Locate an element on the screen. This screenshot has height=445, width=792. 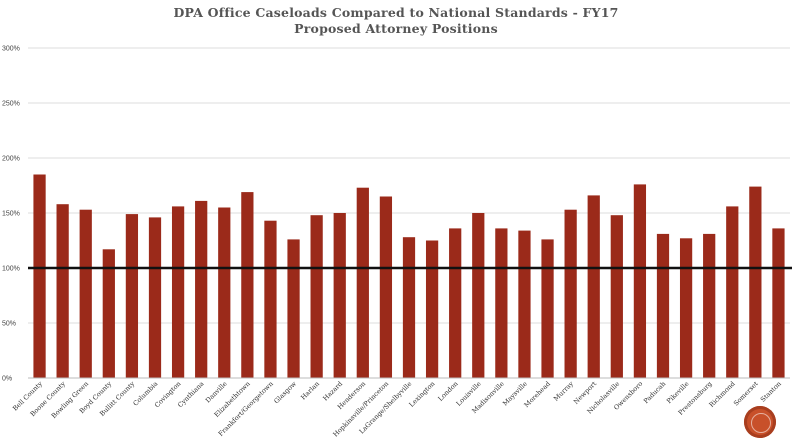
y-axis: 0% 50% 100% 150% 200% 250% 300% is located at coordinates (11, 214).